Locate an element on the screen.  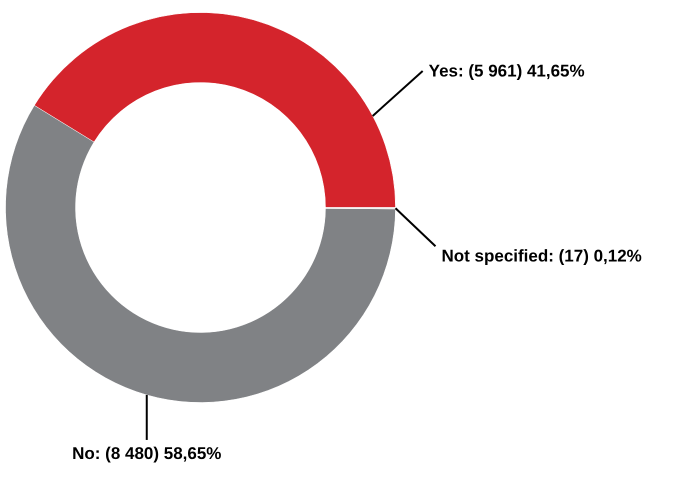
slice-label: Not specified: (17) 0,12% is located at coordinates (542, 256).